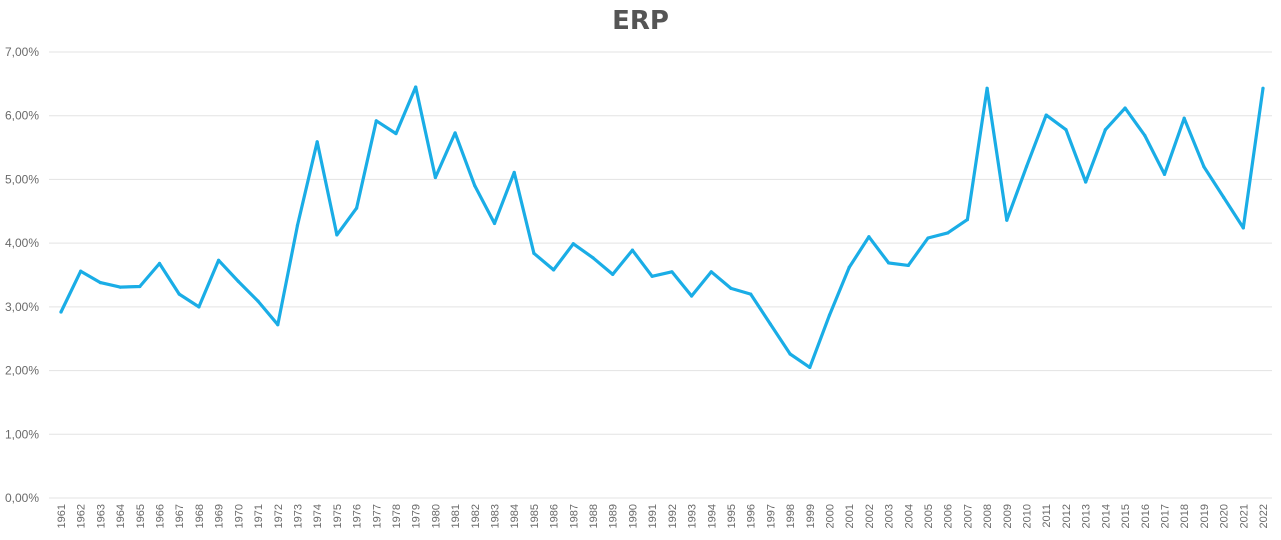  What do you see at coordinates (712, 516) in the screenshot?
I see `x-tick-label: 1994` at bounding box center [712, 516].